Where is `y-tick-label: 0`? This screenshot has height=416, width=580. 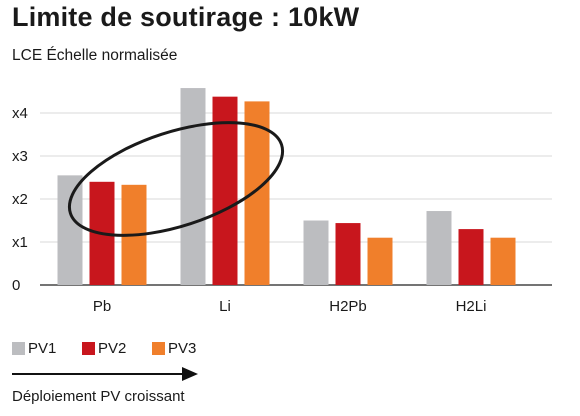 y-tick-label: 0 is located at coordinates (16, 285).